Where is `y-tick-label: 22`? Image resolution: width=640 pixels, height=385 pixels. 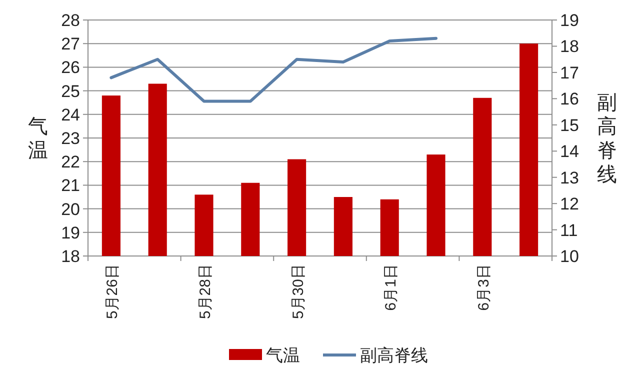 y-tick-label: 22 is located at coordinates (70, 162).